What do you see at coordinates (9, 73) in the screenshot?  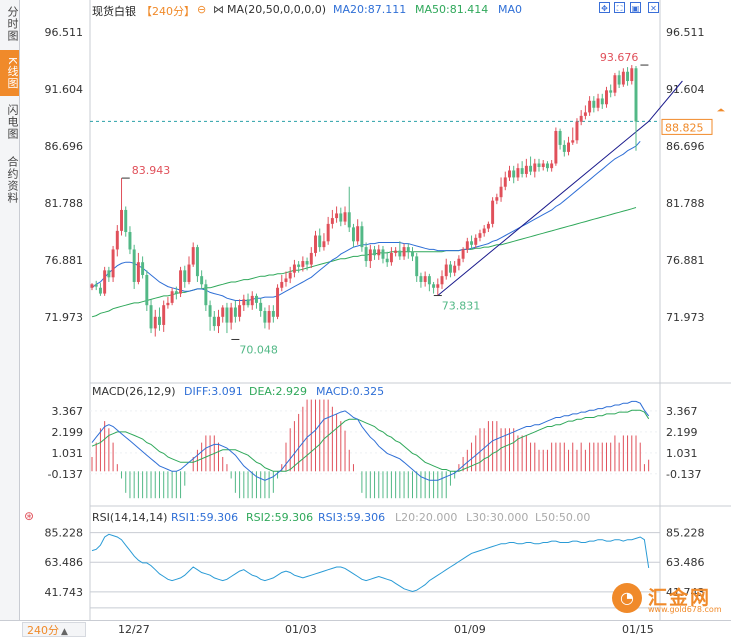 I see `tab-kline: K线图` at bounding box center [9, 73].